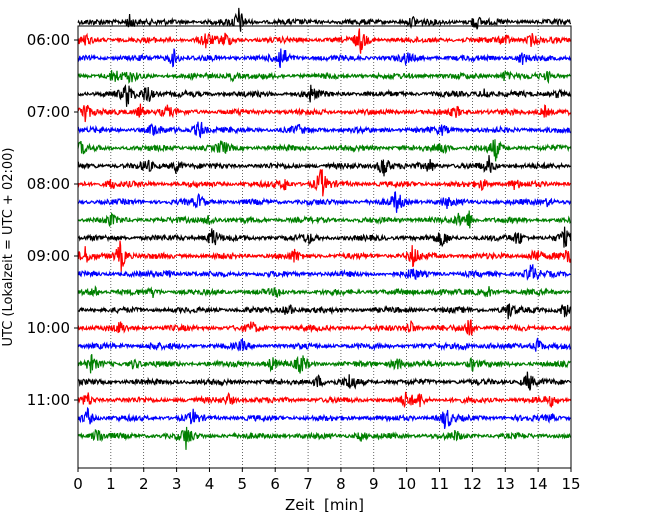  What do you see at coordinates (48, 40) in the screenshot?
I see `y-tick-label: 06:00` at bounding box center [48, 40].